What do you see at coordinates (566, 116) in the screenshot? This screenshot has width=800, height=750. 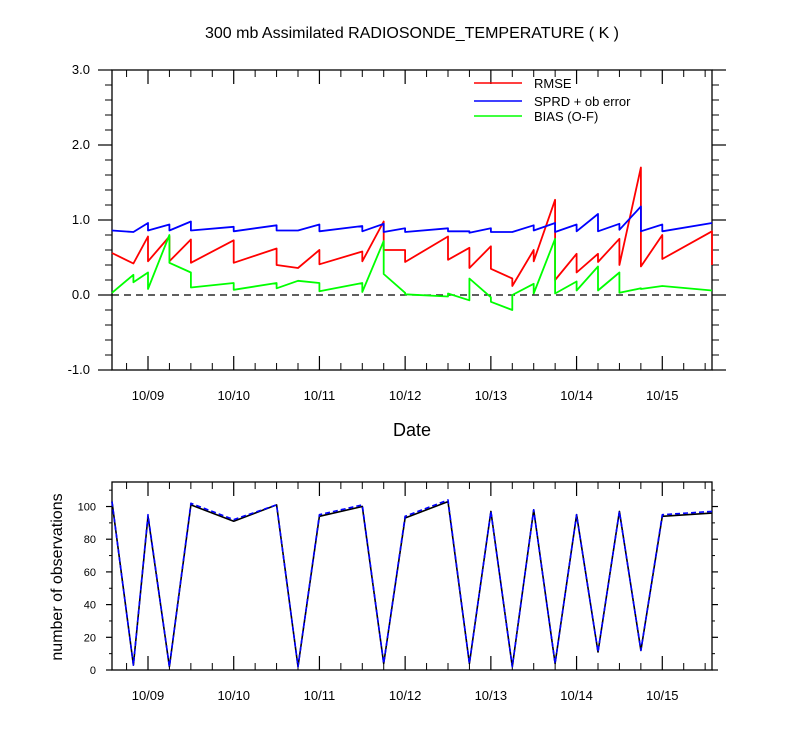 I see `legend-label-bias: BIAS (O-F)` at bounding box center [566, 116].